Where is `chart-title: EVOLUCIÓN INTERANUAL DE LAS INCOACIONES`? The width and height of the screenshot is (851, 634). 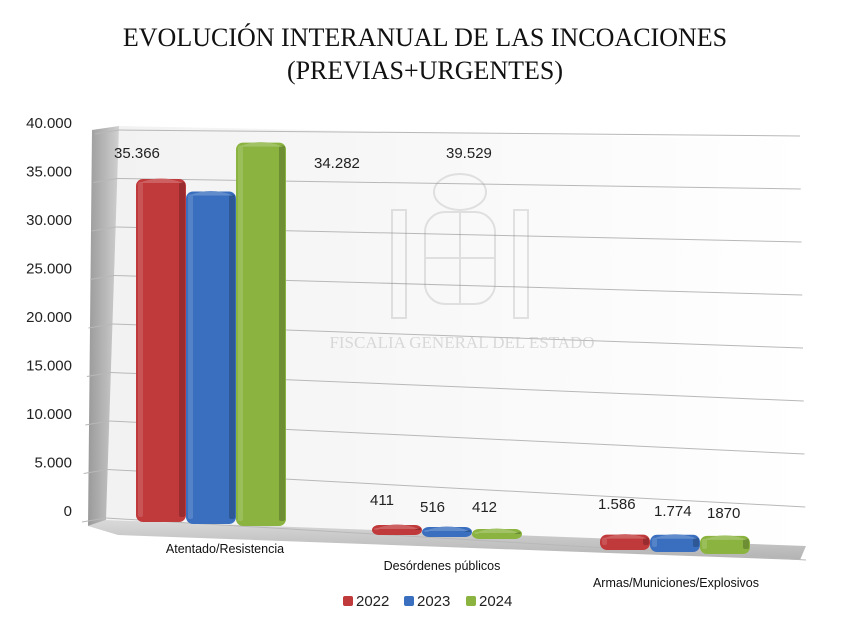 chart-title: EVOLUCIÓN INTERANUAL DE LAS INCOACIONES is located at coordinates (425, 37).